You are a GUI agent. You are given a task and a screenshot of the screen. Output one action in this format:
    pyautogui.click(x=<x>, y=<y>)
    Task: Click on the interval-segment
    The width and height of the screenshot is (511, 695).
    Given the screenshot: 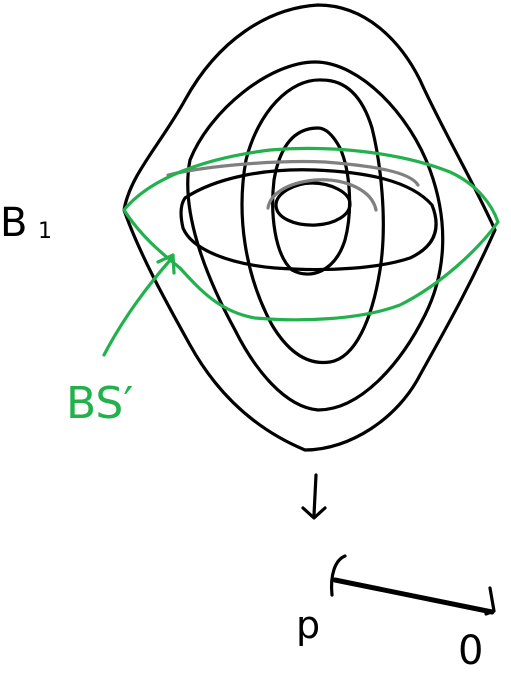 What is the action you would take?
    pyautogui.click(x=412, y=585)
    